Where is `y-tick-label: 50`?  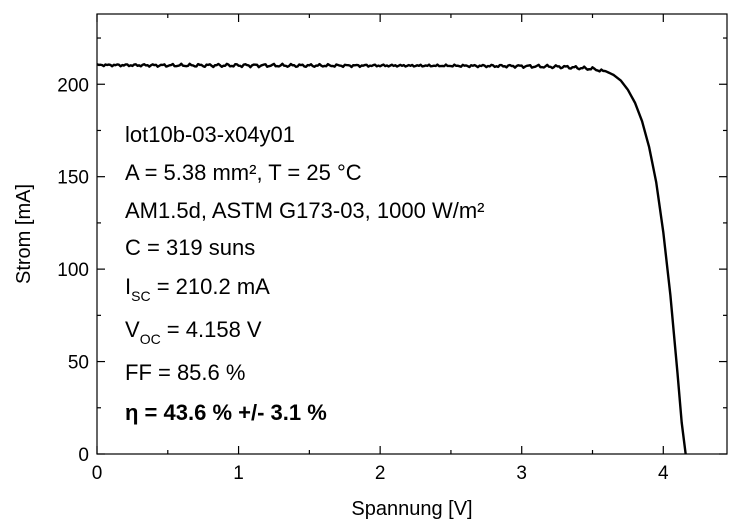
y-tick-label: 50 is located at coordinates (78, 363).